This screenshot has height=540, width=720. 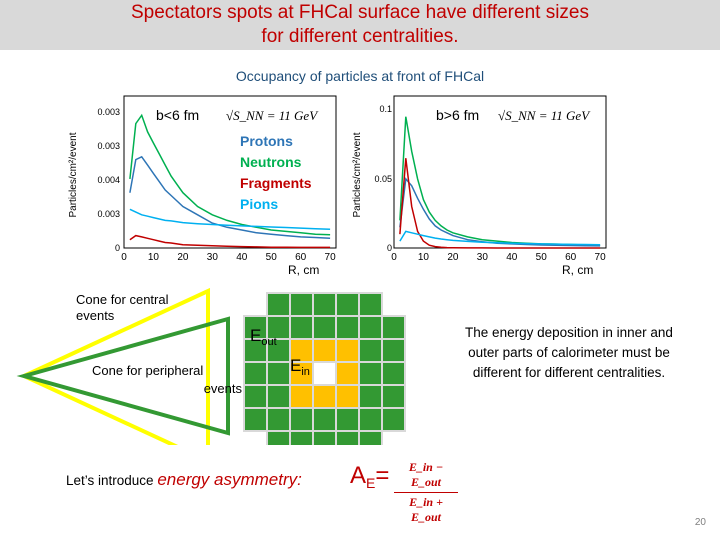 What do you see at coordinates (426, 474) in the screenshot?
I see `fraction-numerator: E_in − E_out` at bounding box center [426, 474].